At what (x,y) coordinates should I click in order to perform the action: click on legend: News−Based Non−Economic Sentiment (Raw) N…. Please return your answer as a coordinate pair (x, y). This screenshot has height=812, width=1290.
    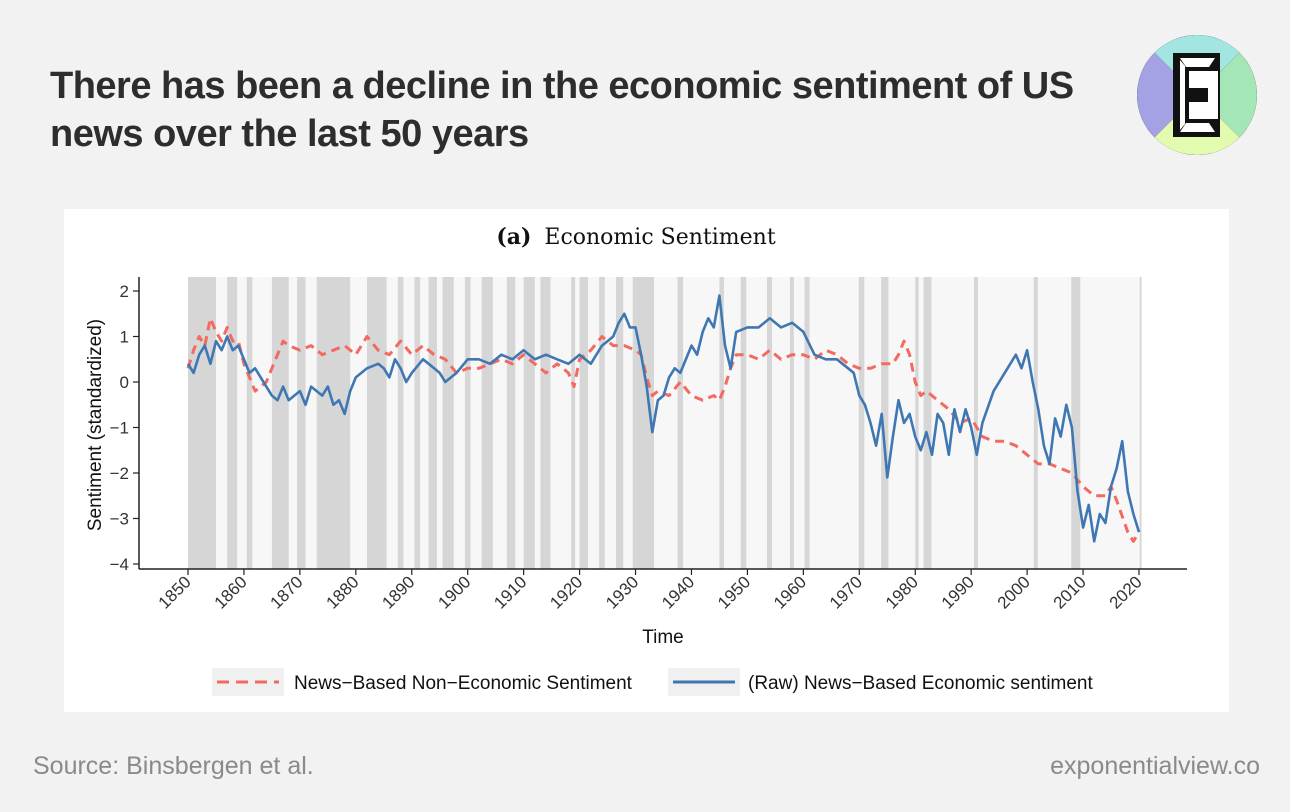
    Looking at the image, I should click on (652, 682).